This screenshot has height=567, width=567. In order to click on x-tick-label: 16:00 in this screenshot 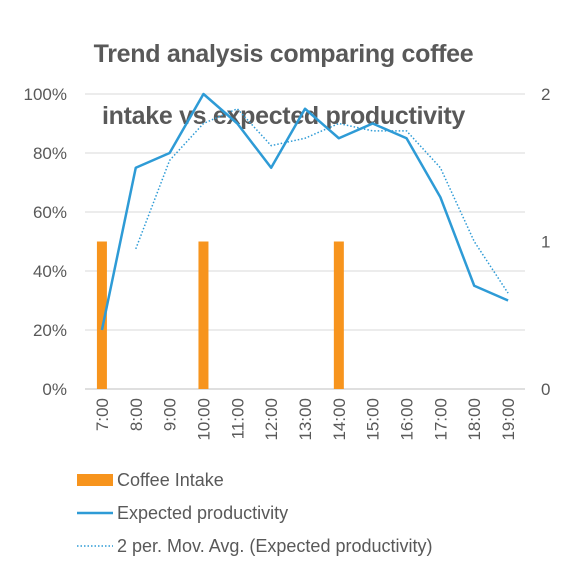, I will do `click(407, 419)`.